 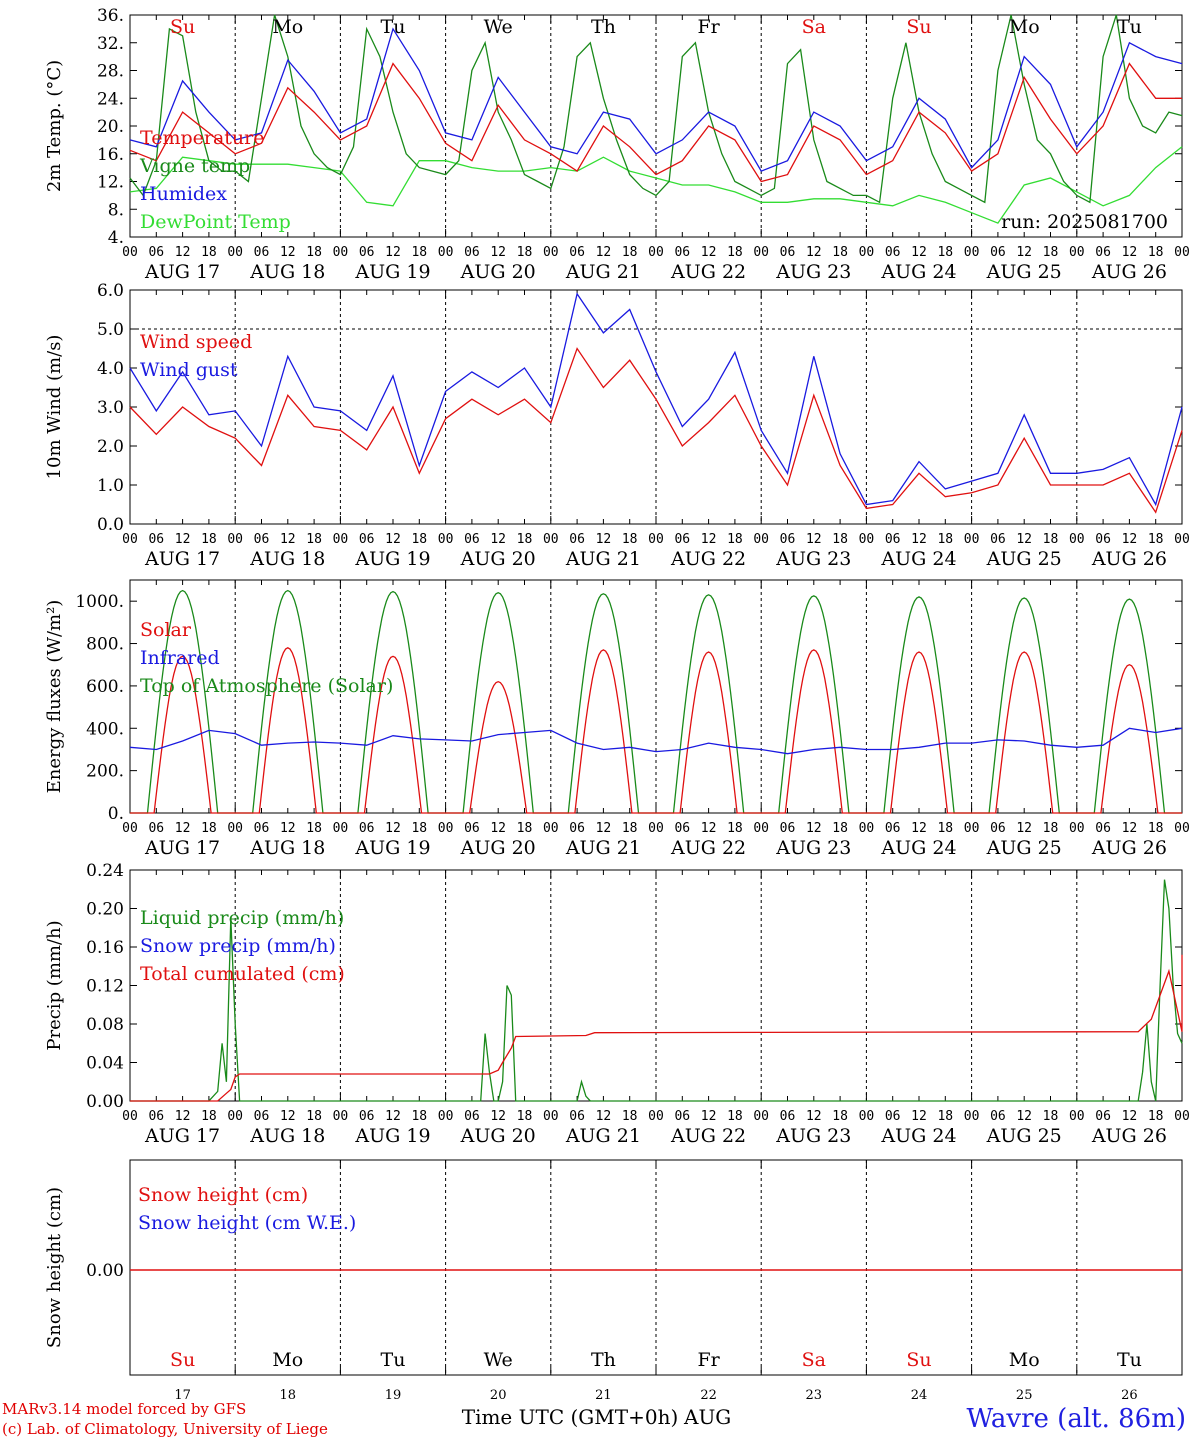 What do you see at coordinates (105, 772) in the screenshot?
I see `y-tick-label: 200.` at bounding box center [105, 772].